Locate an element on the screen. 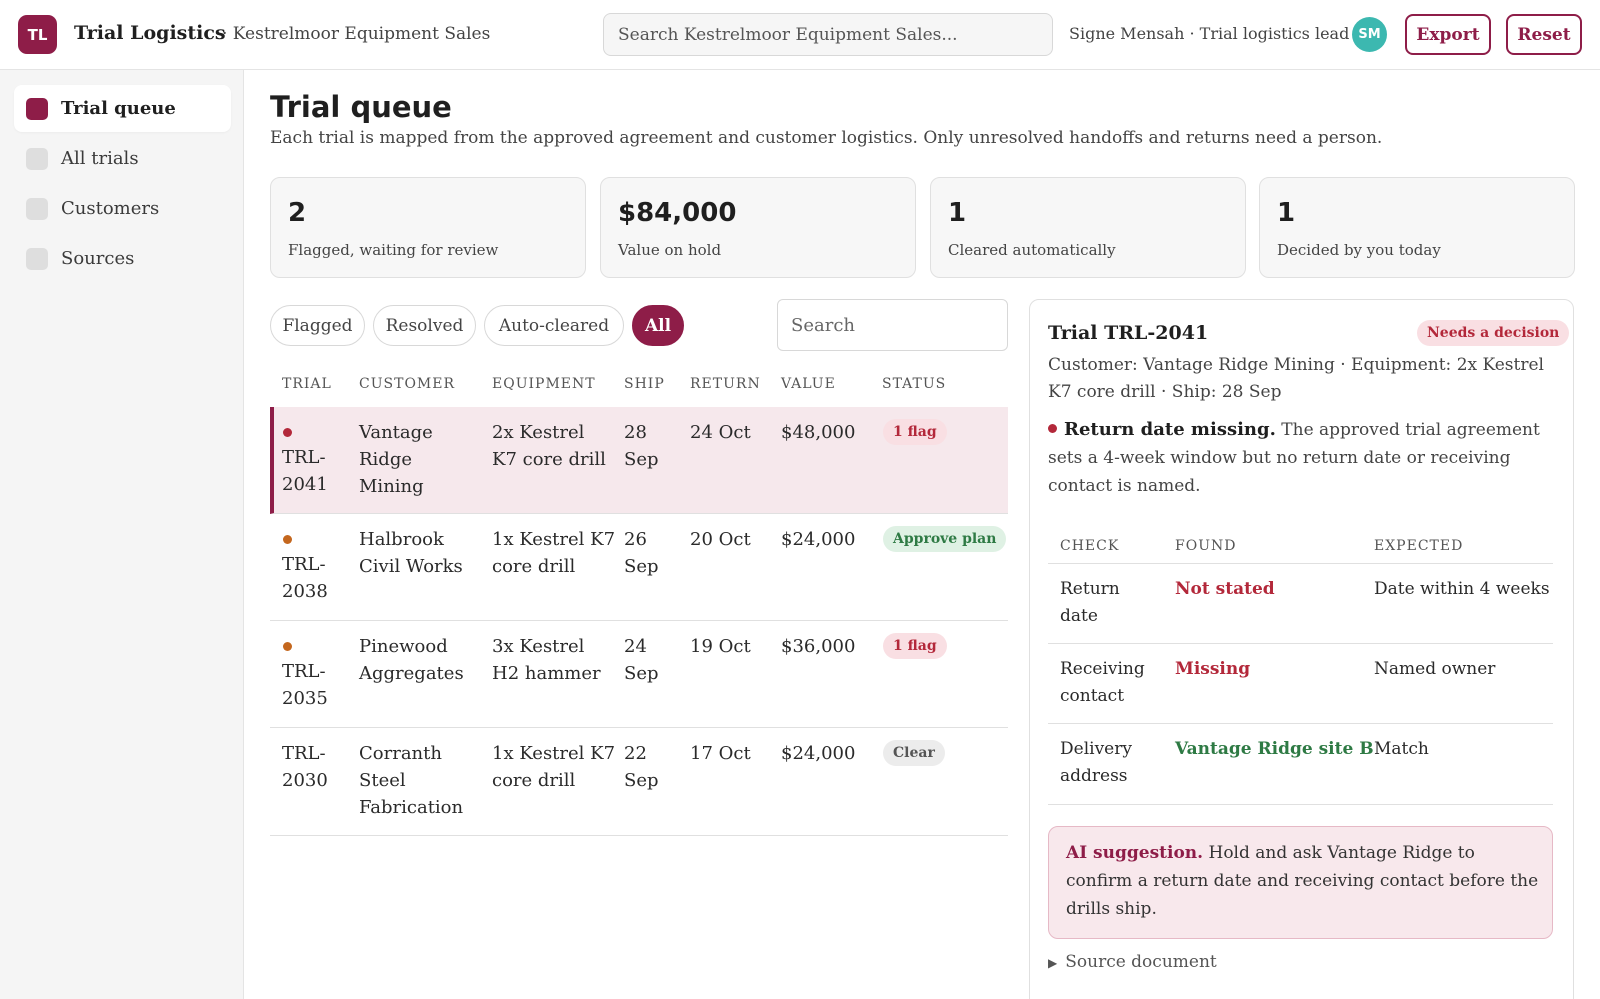  avatar: SM is located at coordinates (1369, 34).